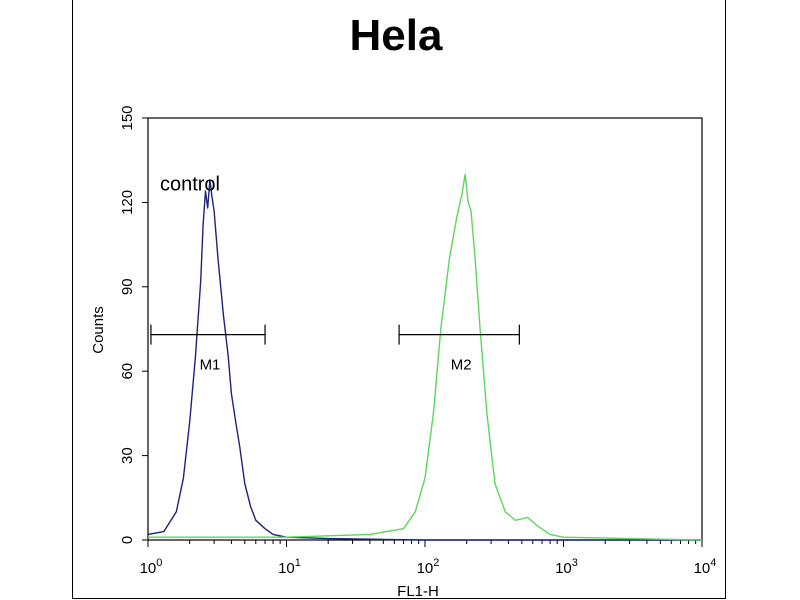 This screenshot has width=800, height=600. Describe the element at coordinates (566, 567) in the screenshot. I see `x-tick-label: 10³` at that location.